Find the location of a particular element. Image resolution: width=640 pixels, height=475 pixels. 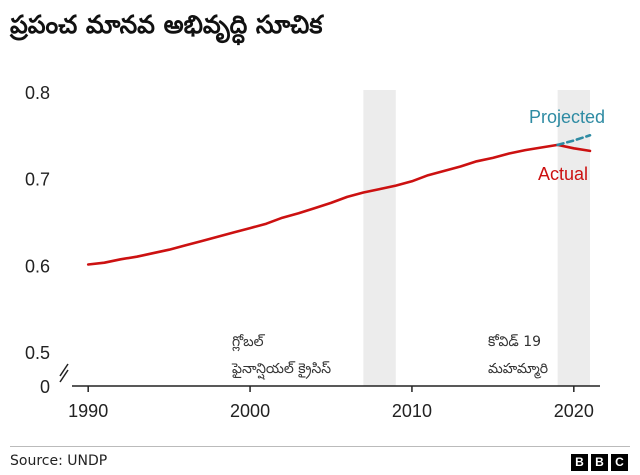

shaded-period-label: కోవిడ్ 19 is located at coordinates (514, 342).